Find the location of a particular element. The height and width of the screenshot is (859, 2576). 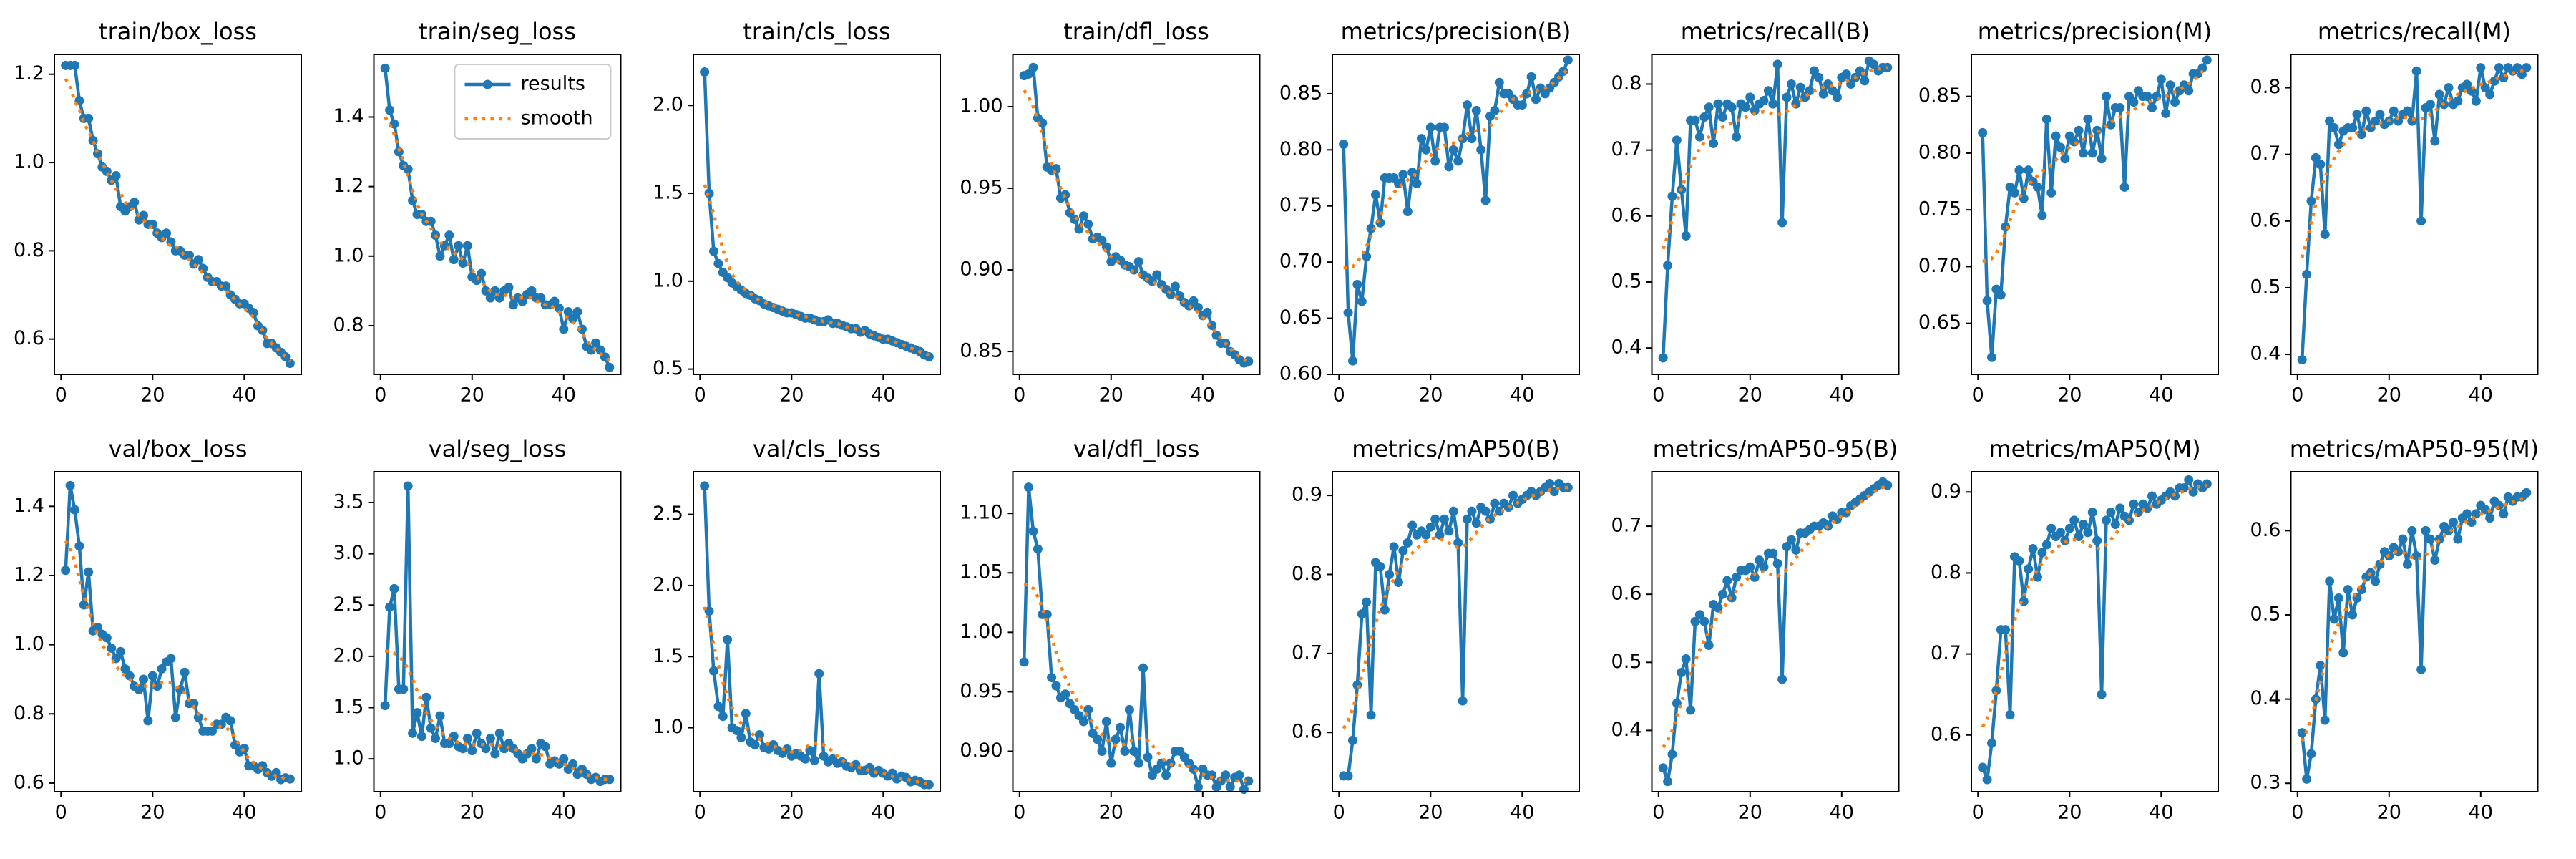

subplot-title: val/box_loss is located at coordinates (178, 448).